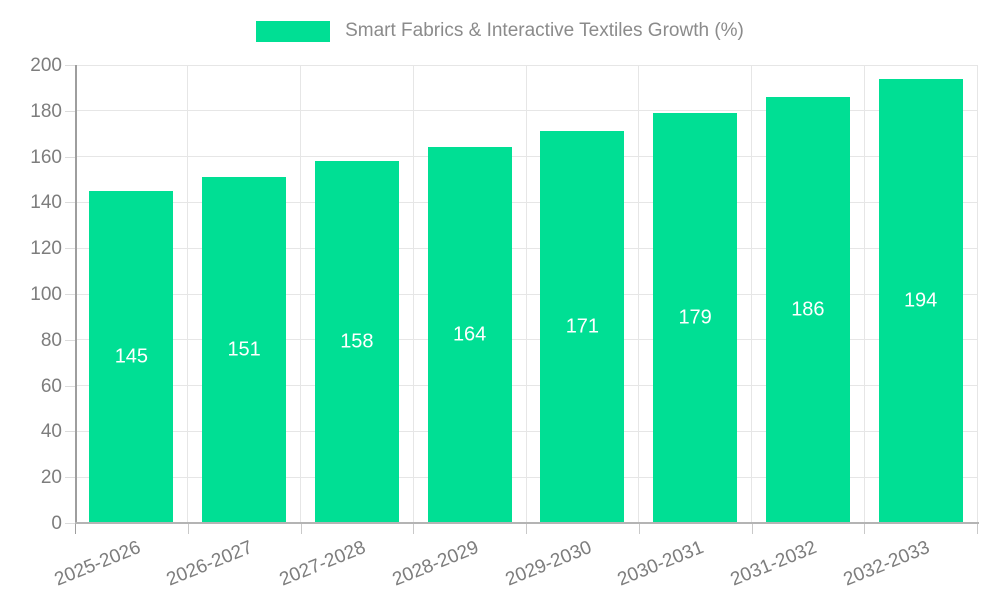  I want to click on bar-value-label: 171, so click(582, 326).